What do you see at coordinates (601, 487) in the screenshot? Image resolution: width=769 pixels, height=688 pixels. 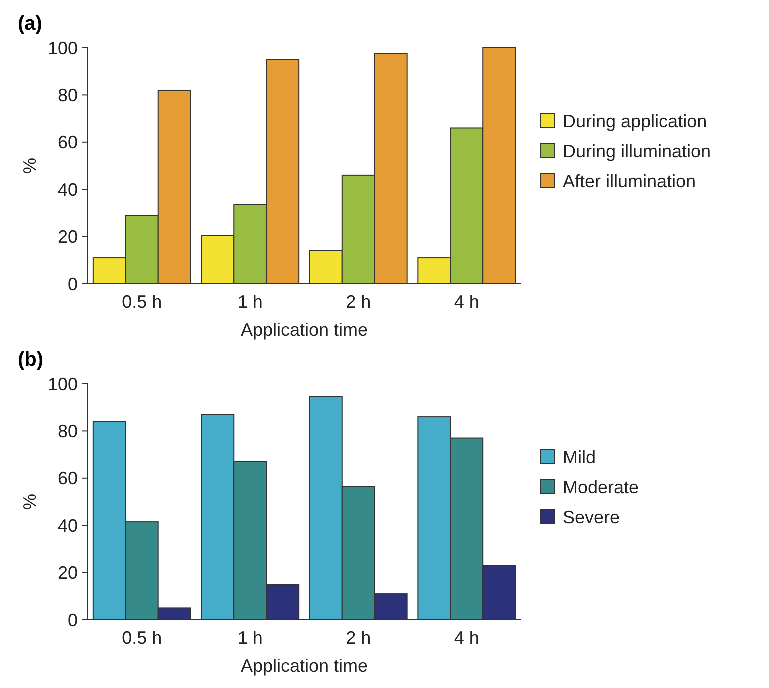 I see `legend-label: Moderate` at bounding box center [601, 487].